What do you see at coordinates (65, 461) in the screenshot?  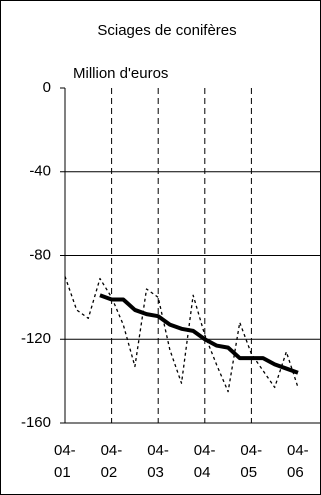 I see `x-tick-label: 04-01` at bounding box center [65, 461].